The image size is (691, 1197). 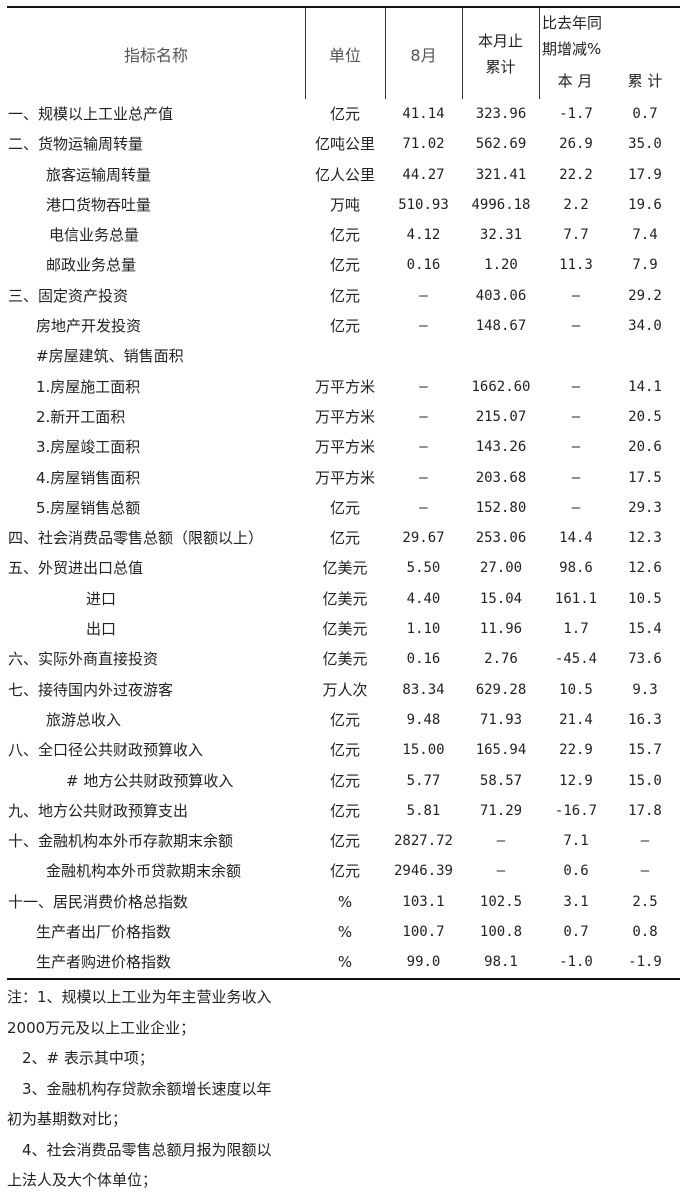 What do you see at coordinates (576, 265) in the screenshot?
I see `yoy-month: 11.3` at bounding box center [576, 265].